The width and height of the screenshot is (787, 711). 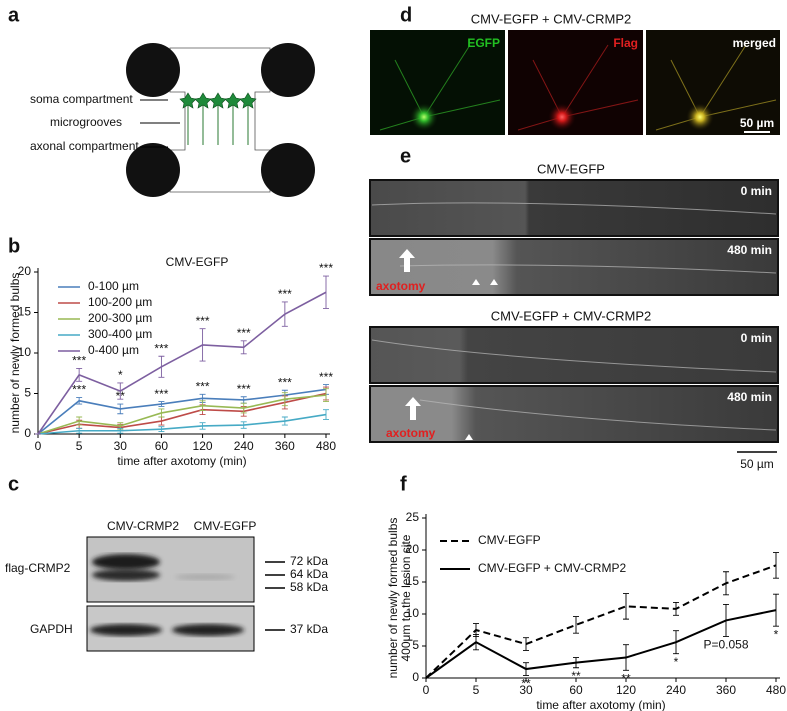 I want to click on y-tick-label: 25, so click(x=413, y=517).